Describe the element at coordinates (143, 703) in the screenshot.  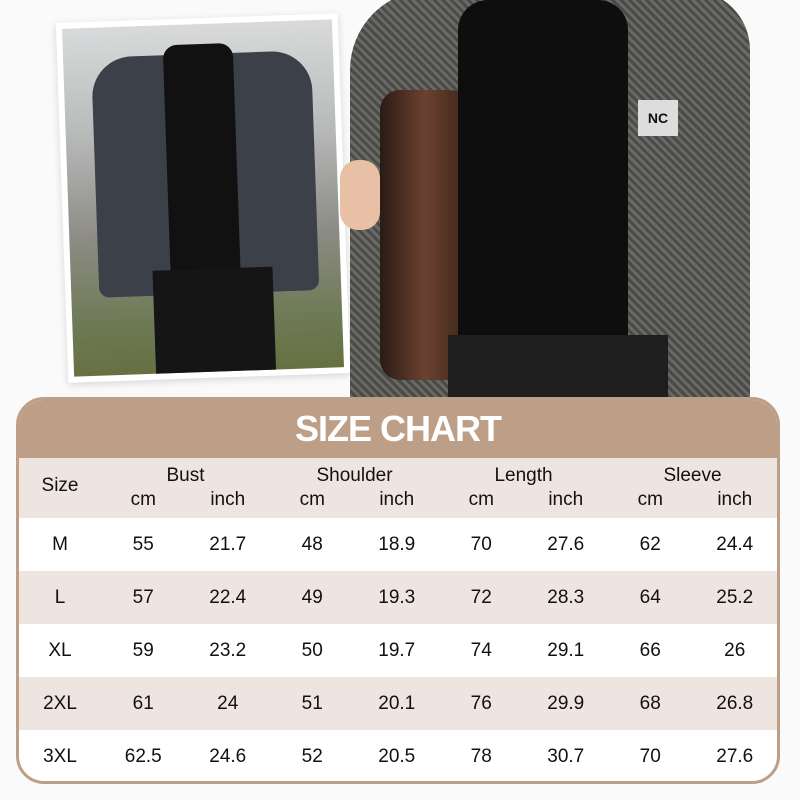
I see `table-cell: 61` at that location.